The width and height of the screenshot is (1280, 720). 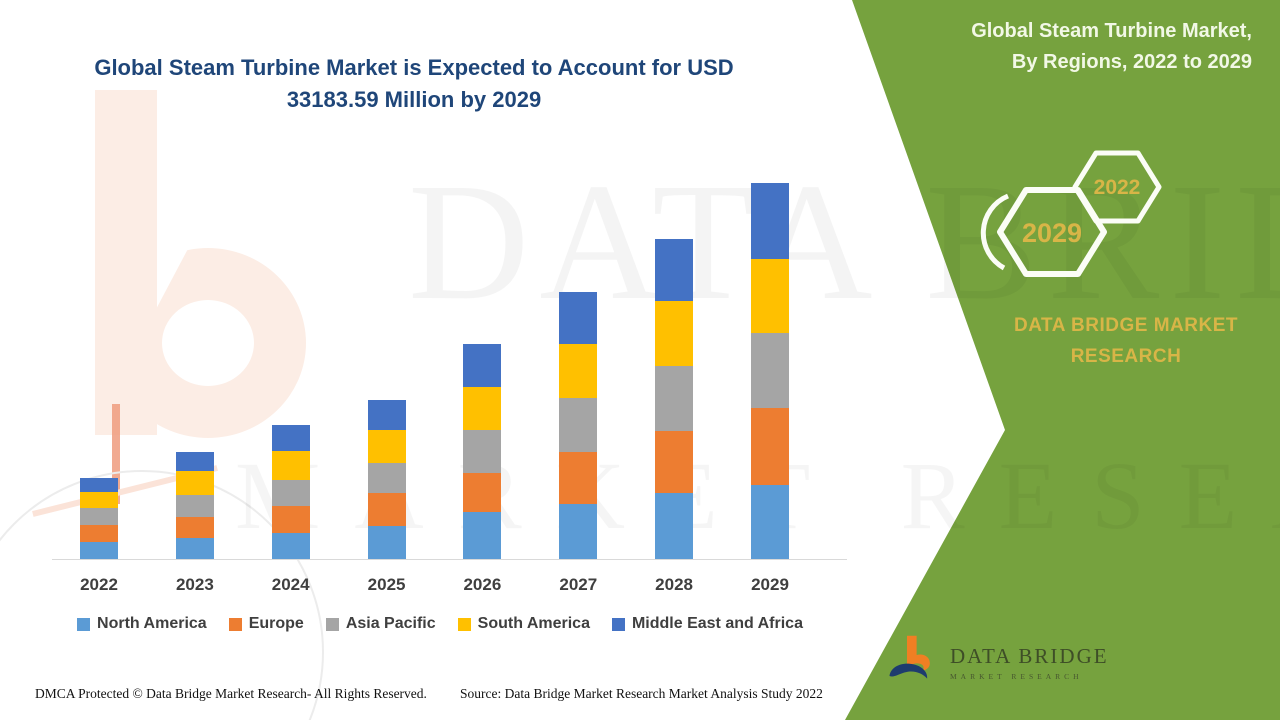 I want to click on logo-name-text: DATA BRIDGE, so click(x=1029, y=655).